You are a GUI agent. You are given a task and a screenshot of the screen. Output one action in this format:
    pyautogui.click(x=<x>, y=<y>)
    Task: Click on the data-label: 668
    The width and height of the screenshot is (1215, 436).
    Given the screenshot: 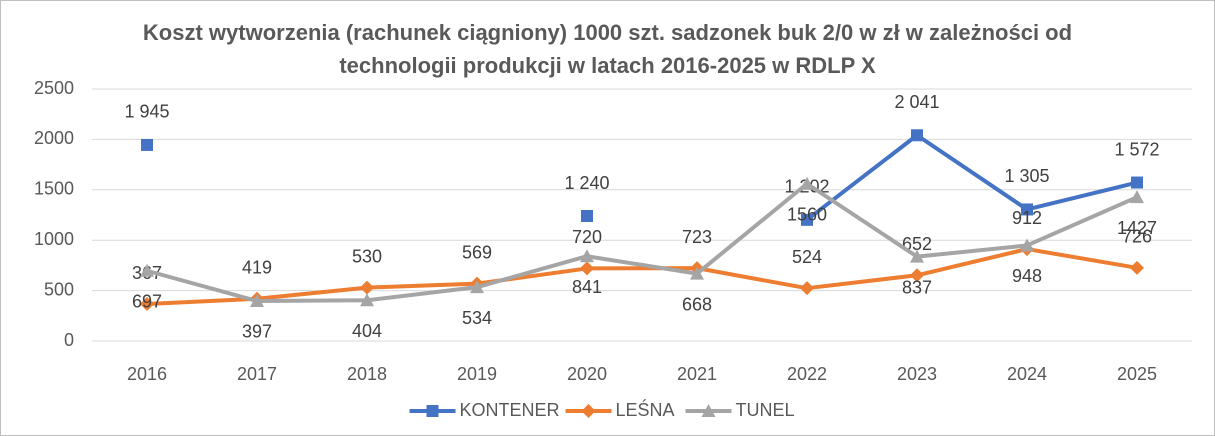 What is the action you would take?
    pyautogui.click(x=697, y=304)
    